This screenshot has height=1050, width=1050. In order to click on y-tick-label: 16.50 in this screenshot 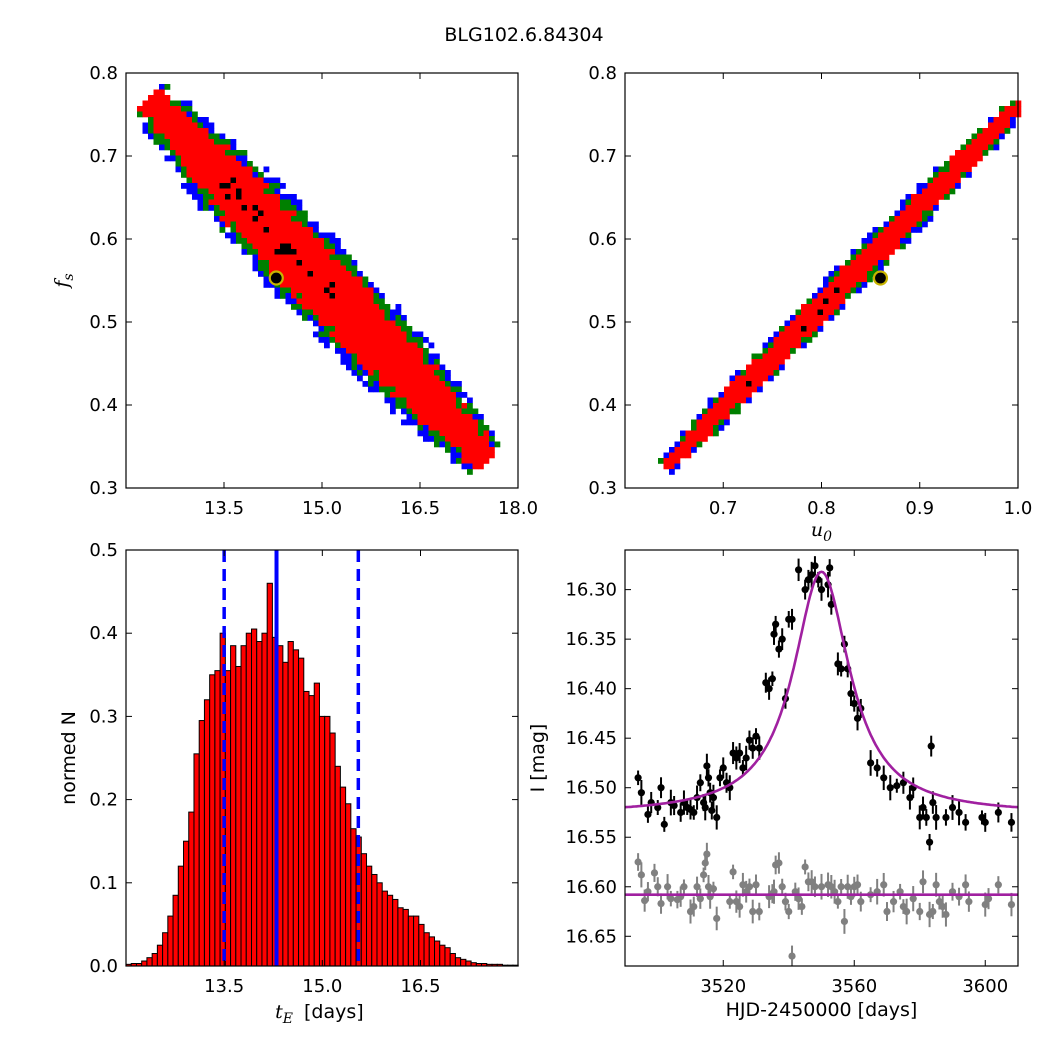, I will do `click(591, 788)`.